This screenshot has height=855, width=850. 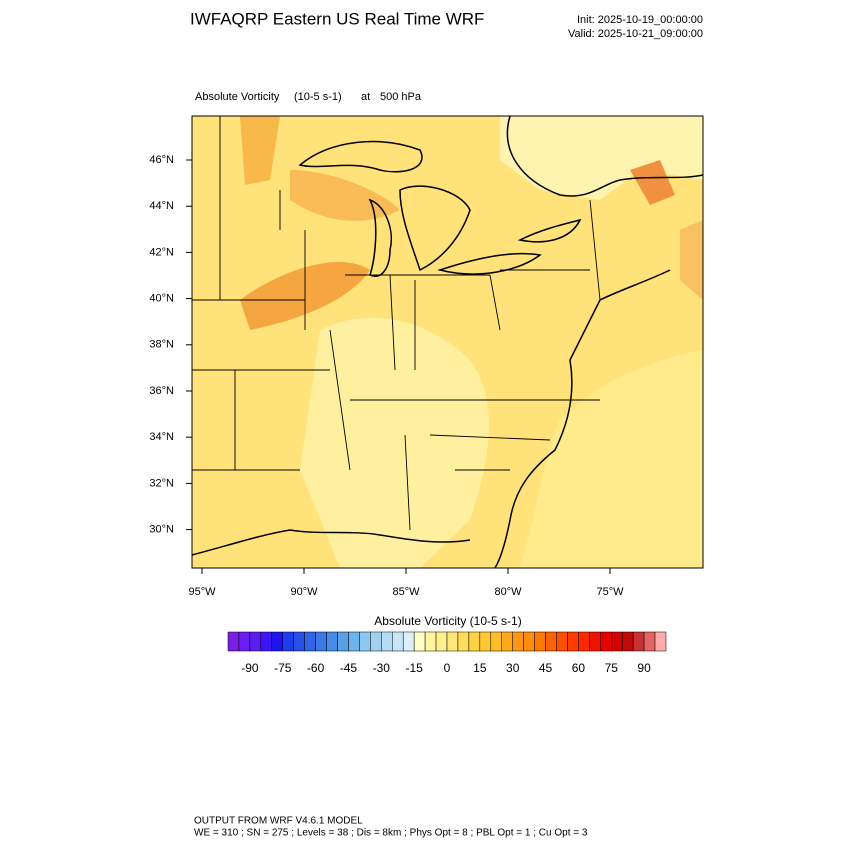 I want to click on colorbar-label: 90, so click(x=644, y=668).